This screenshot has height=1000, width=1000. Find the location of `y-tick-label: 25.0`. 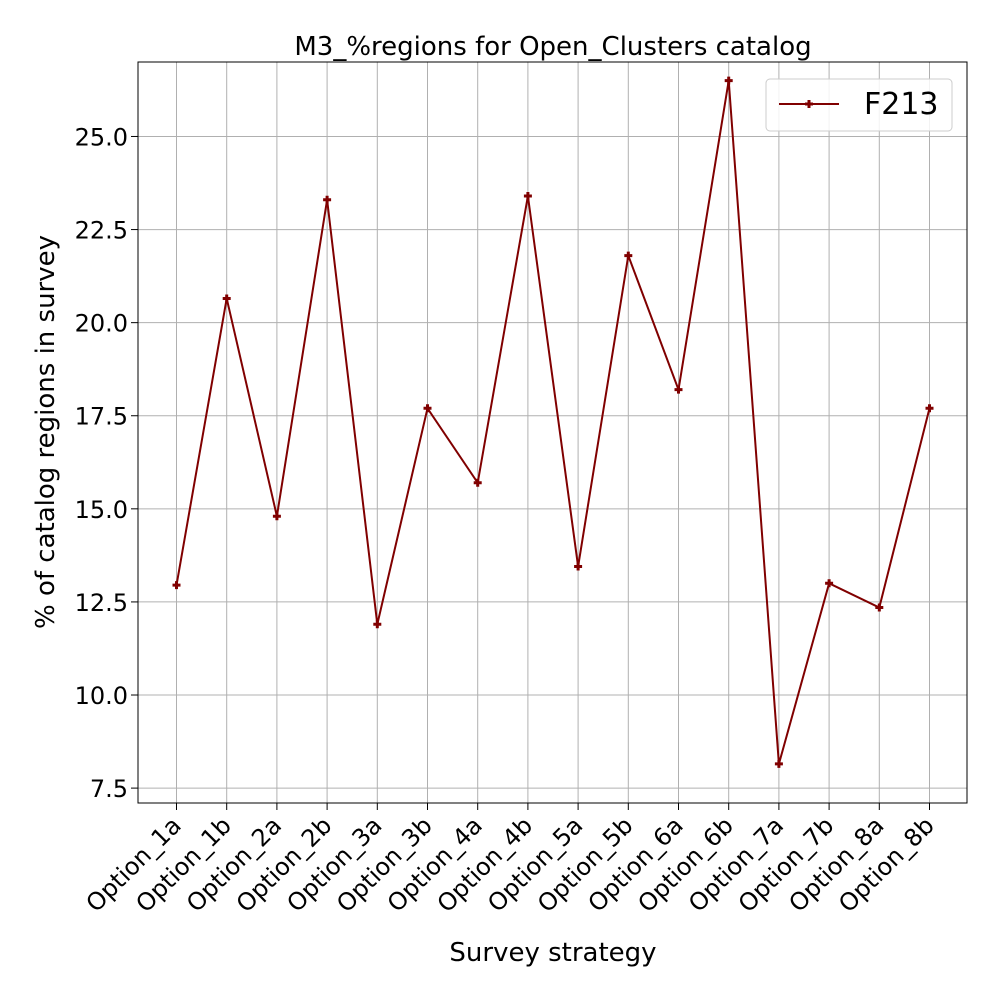

y-tick-label: 25.0 is located at coordinates (101, 137).